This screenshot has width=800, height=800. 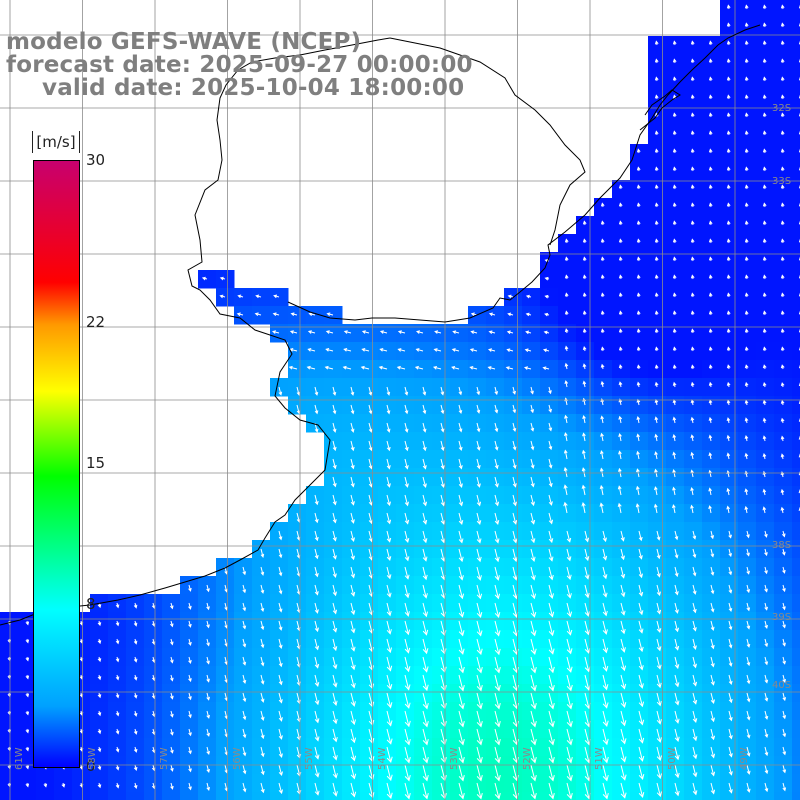 I want to click on colorbar-tick-label: 15, so click(x=96, y=463).